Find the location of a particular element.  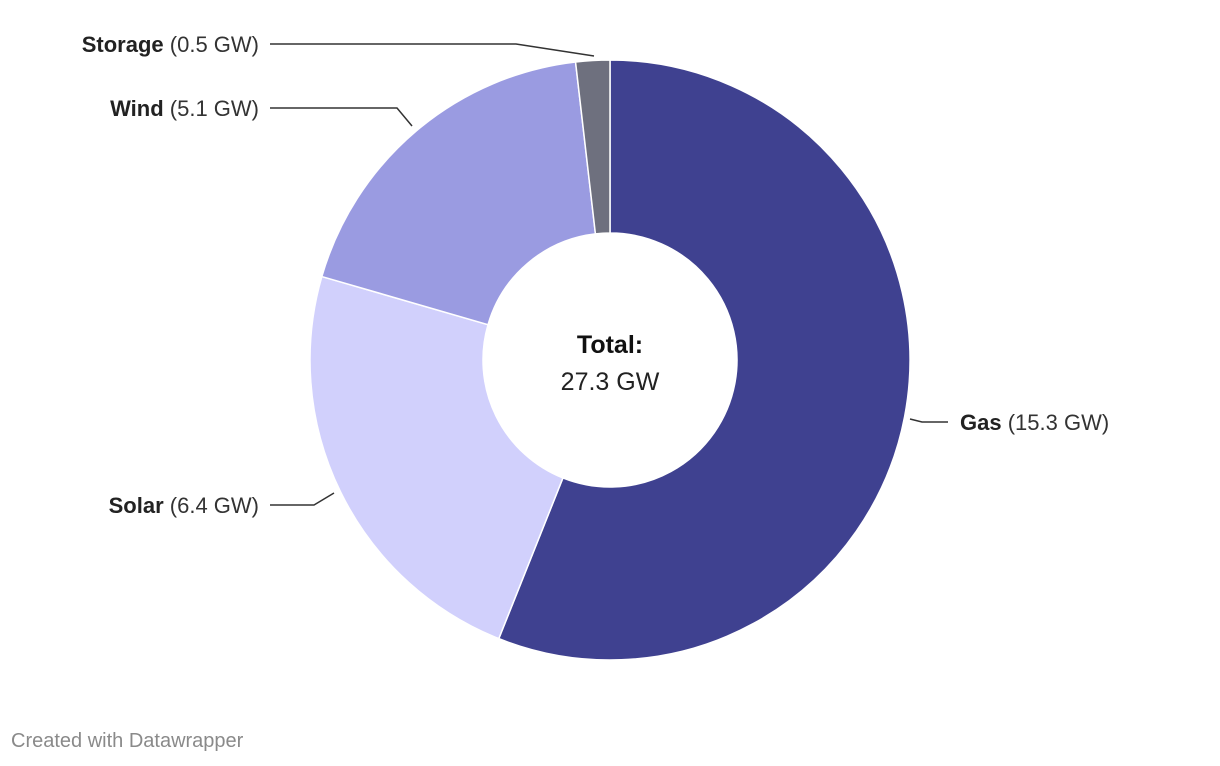

slice-label-name-gas: Gas is located at coordinates (981, 422).